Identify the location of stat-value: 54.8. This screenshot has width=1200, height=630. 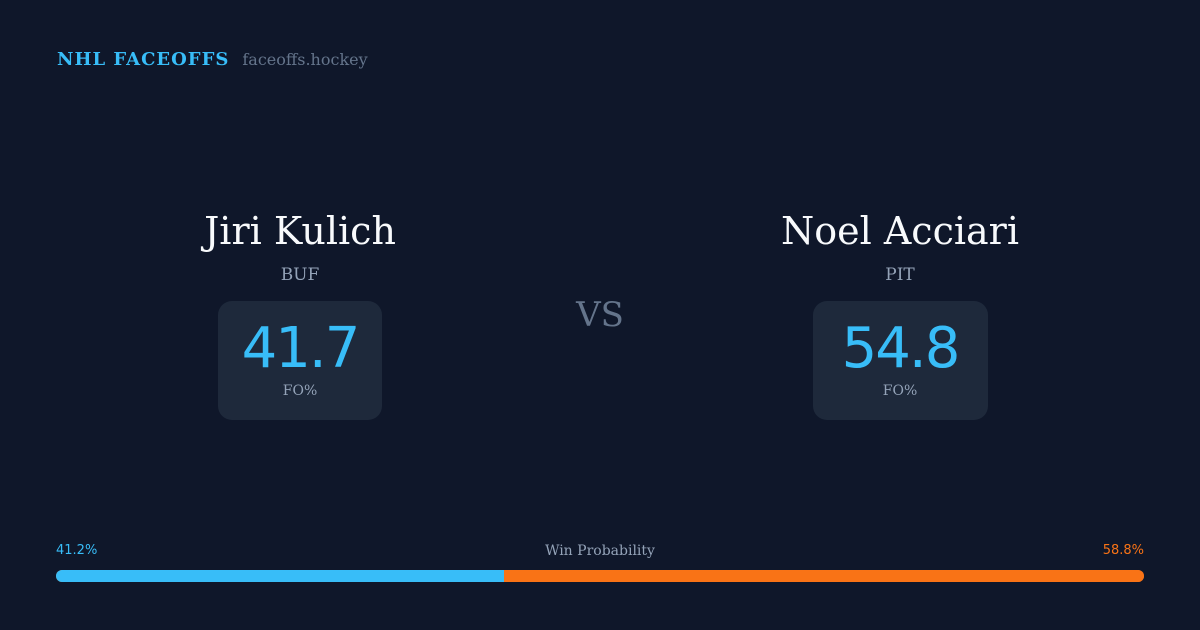
(901, 348).